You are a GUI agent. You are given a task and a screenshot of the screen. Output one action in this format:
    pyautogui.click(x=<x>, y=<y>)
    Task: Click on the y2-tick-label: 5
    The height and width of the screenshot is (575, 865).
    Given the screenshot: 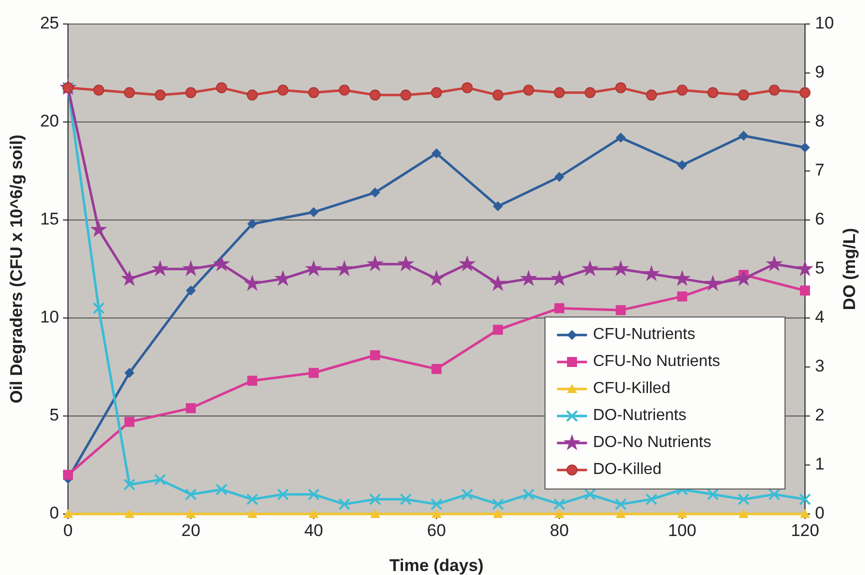 What is the action you would take?
    pyautogui.click(x=819, y=268)
    